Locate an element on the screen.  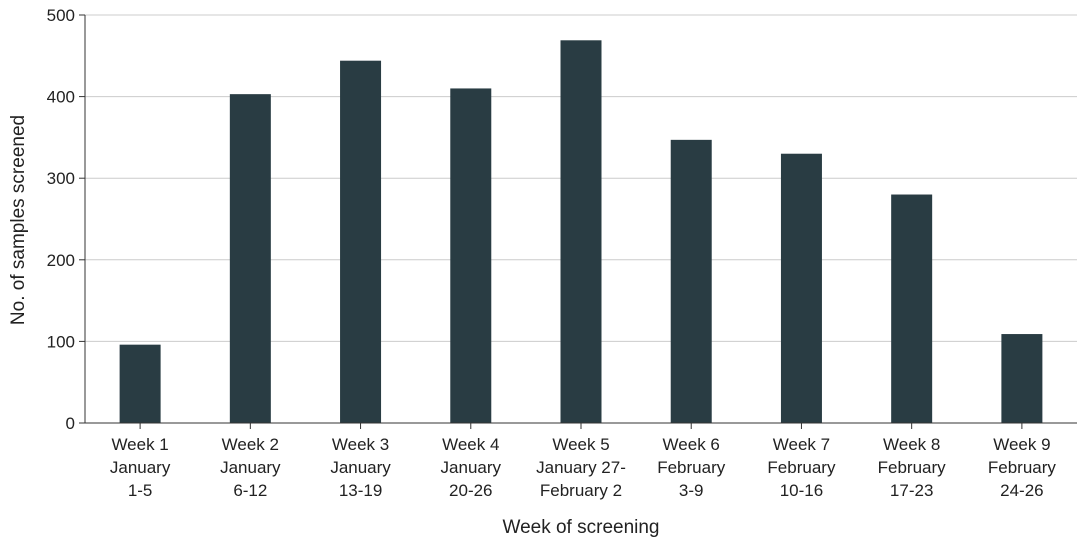
y-tick-label: 400 is located at coordinates (61, 97).